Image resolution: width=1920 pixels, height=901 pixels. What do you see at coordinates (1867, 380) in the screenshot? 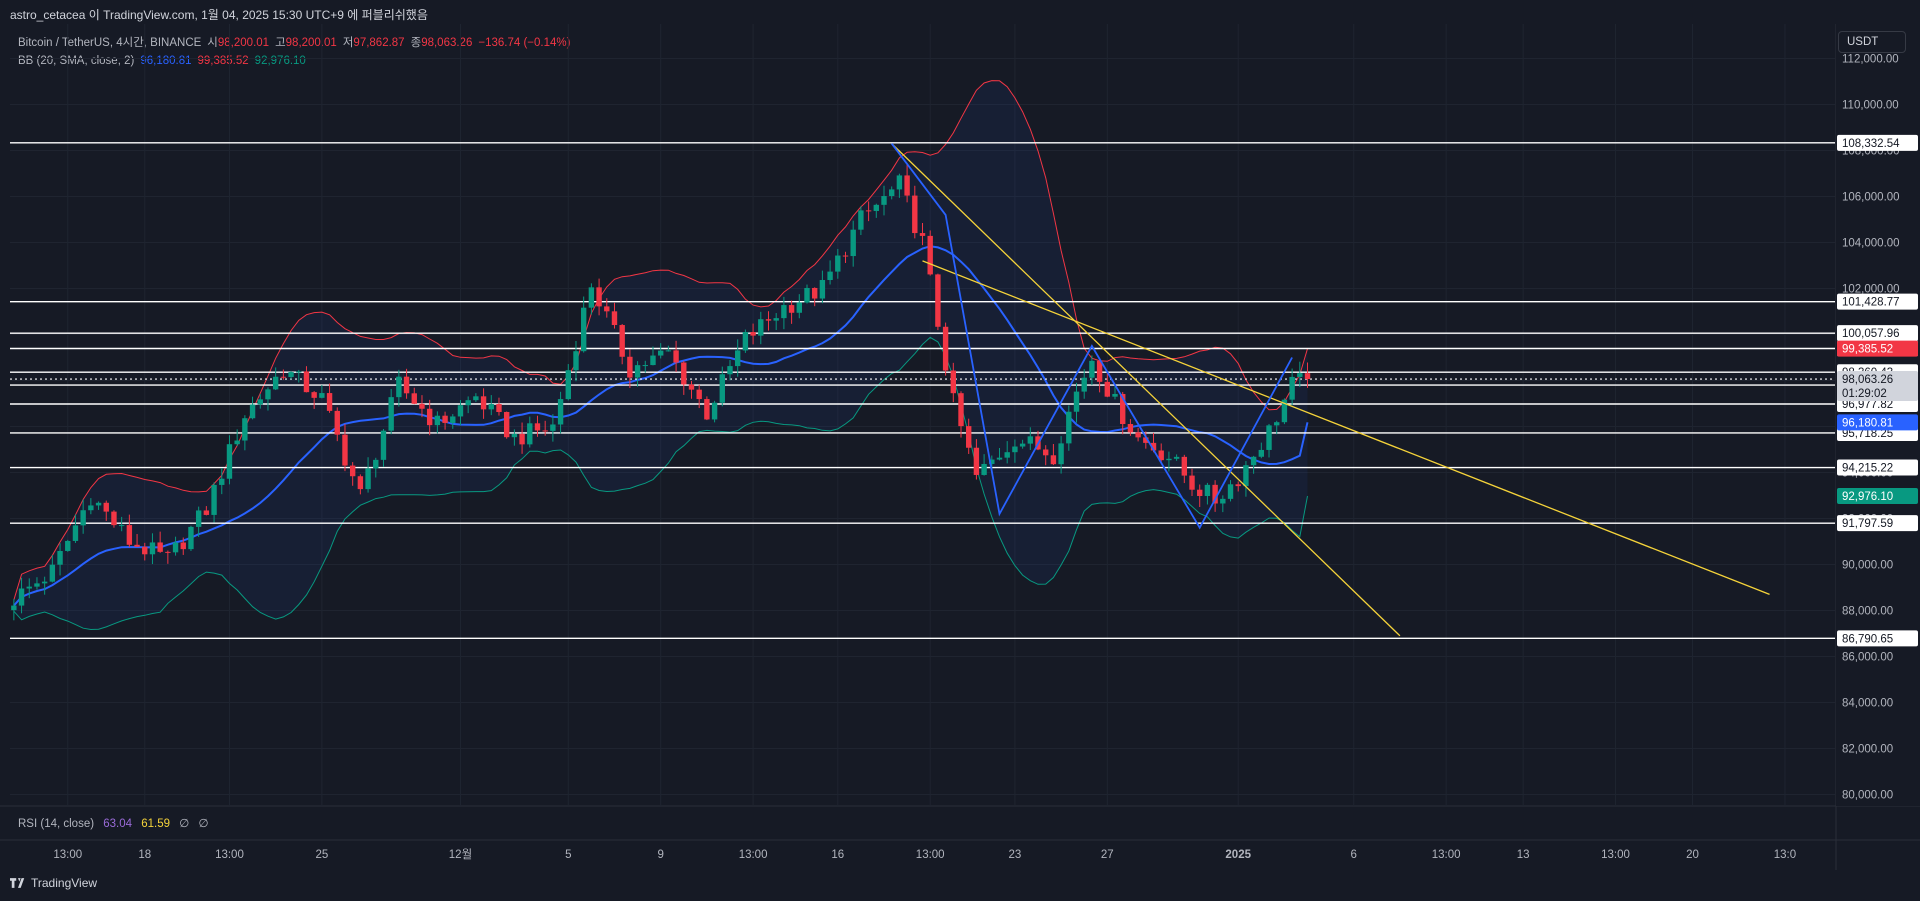
I see `last-price-label: 98,063.26` at bounding box center [1867, 380].